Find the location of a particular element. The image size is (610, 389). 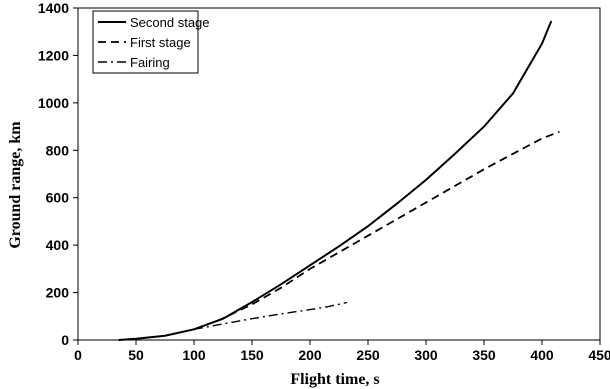

x-tick-label: 150 is located at coordinates (252, 355).